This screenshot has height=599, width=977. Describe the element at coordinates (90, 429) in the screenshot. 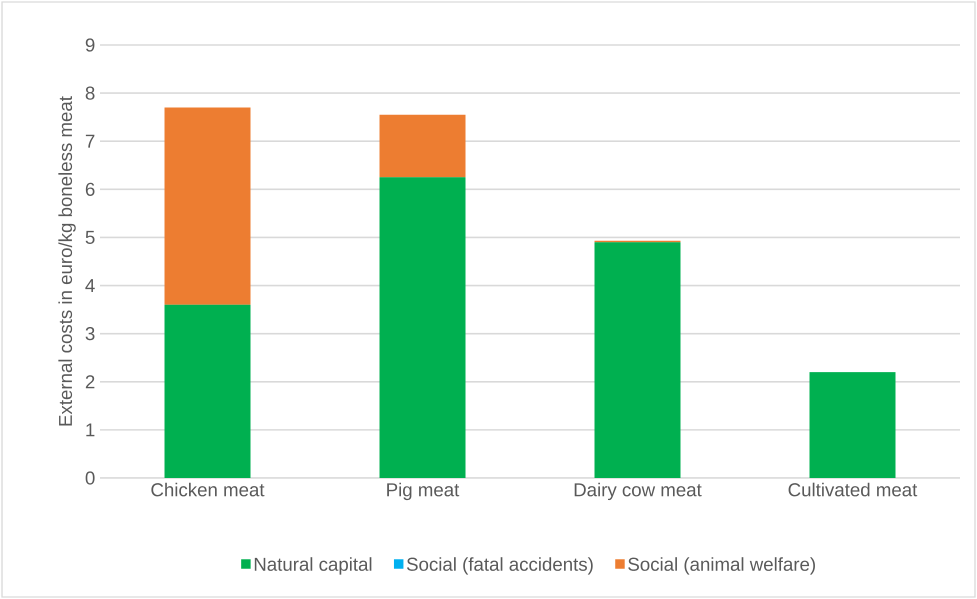

I see `y-tick-label: 1` at that location.